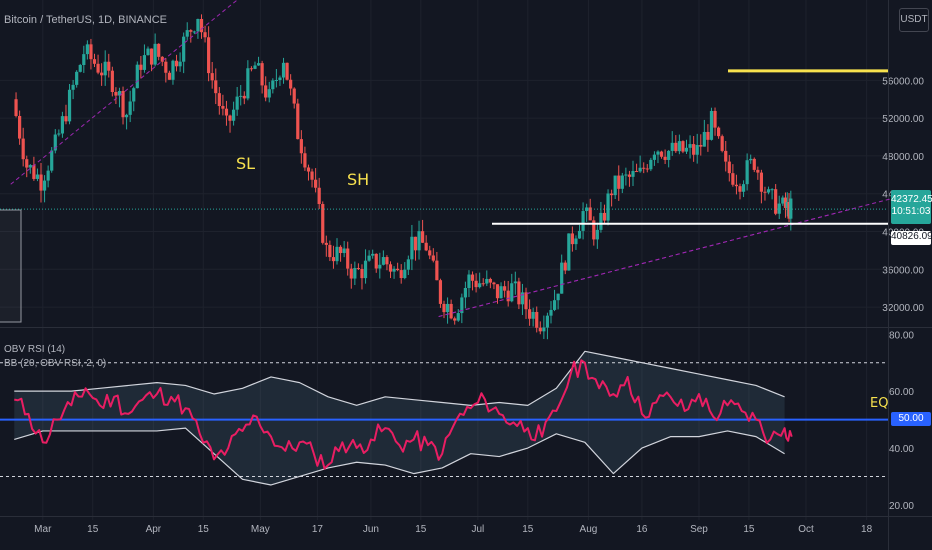 This screenshot has width=932, height=550. What do you see at coordinates (154, 529) in the screenshot?
I see `x-tick-label: Apr` at bounding box center [154, 529].